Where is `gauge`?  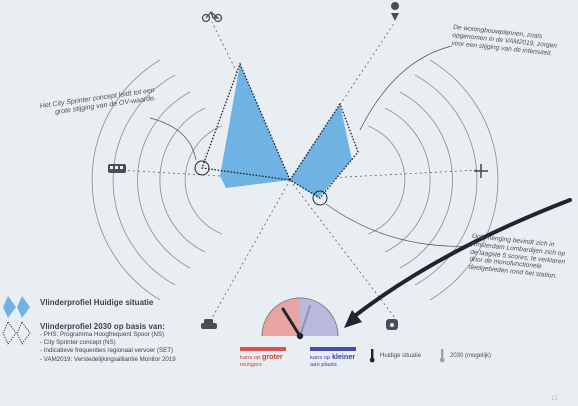 gauge is located at coordinates (300, 318).